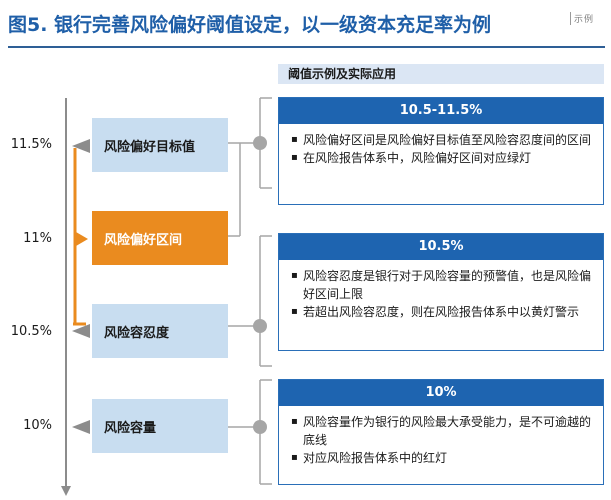 The width and height of the screenshot is (611, 500). I want to click on card-title: 10%, so click(441, 393).